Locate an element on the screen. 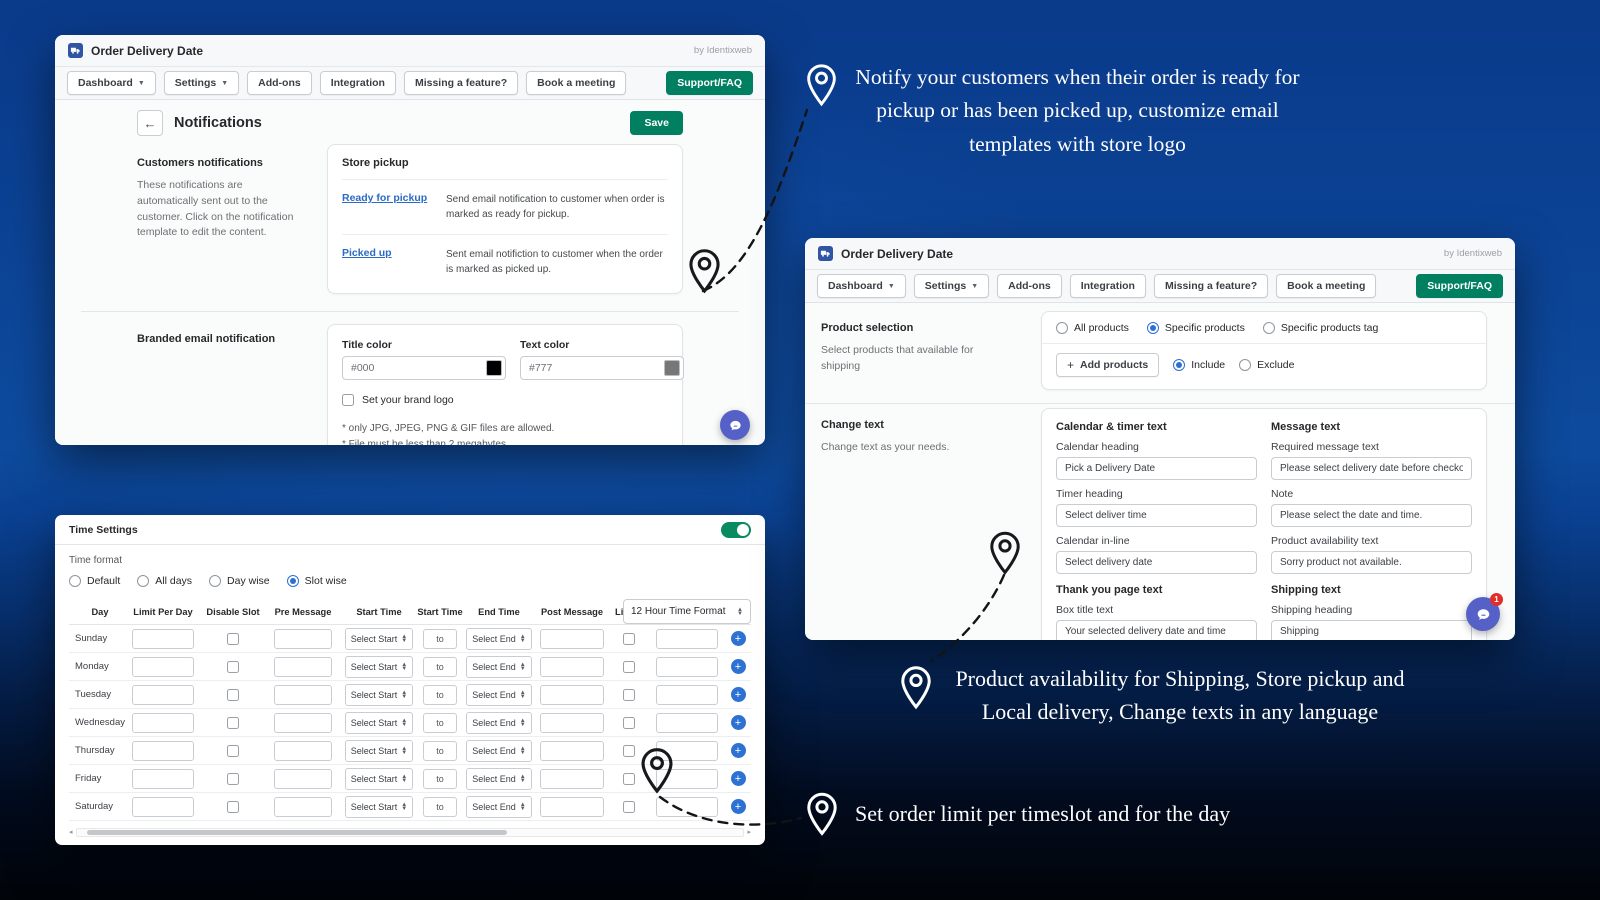 The height and width of the screenshot is (900, 1600). horizontal-scrollbar: ◂ ▸ is located at coordinates (410, 832).